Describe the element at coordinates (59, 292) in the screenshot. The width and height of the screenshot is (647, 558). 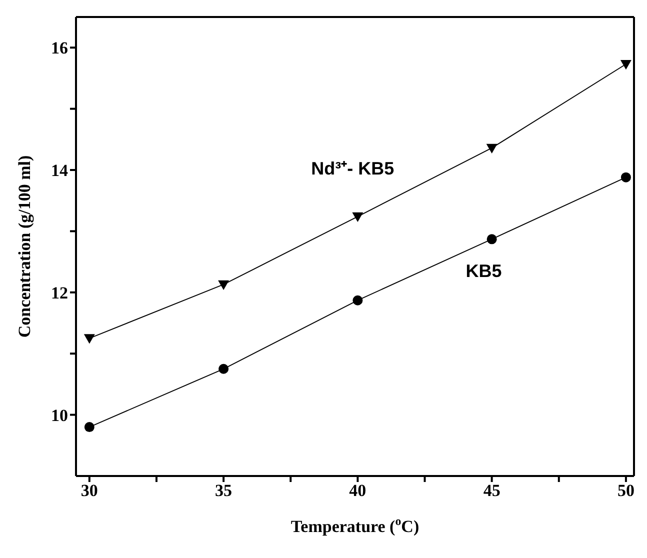
I see `y-tick-label: 12` at that location.